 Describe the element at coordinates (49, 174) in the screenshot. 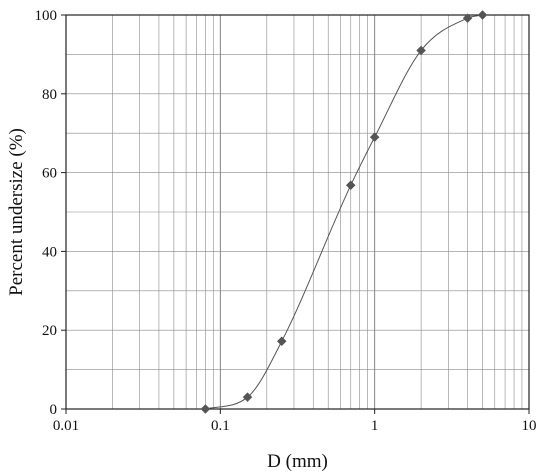

I see `y-tick-label: 60` at that location.